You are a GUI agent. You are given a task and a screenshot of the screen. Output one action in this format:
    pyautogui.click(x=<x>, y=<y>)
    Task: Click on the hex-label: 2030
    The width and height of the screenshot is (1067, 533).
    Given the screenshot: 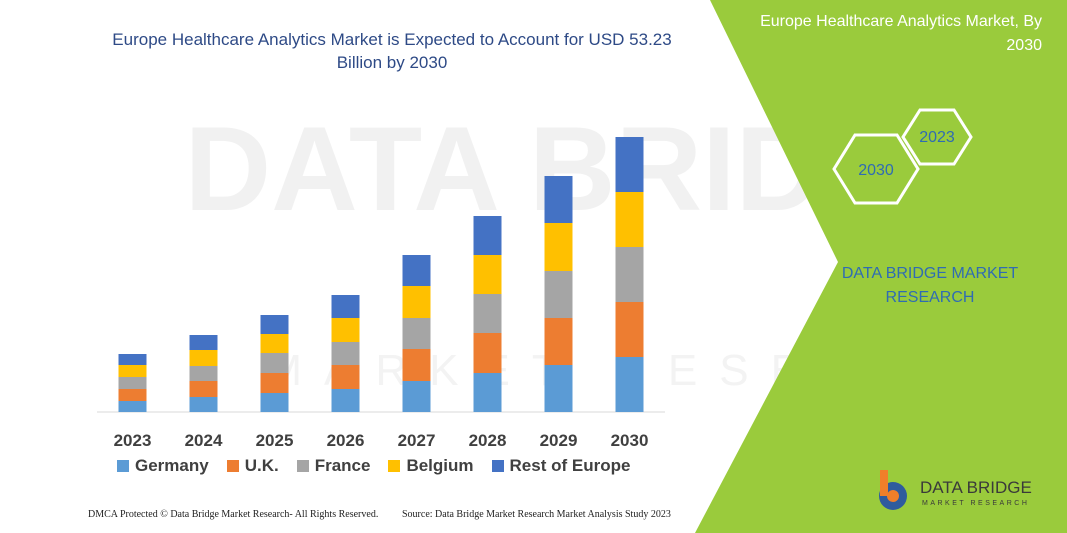 What is the action you would take?
    pyautogui.click(x=876, y=170)
    